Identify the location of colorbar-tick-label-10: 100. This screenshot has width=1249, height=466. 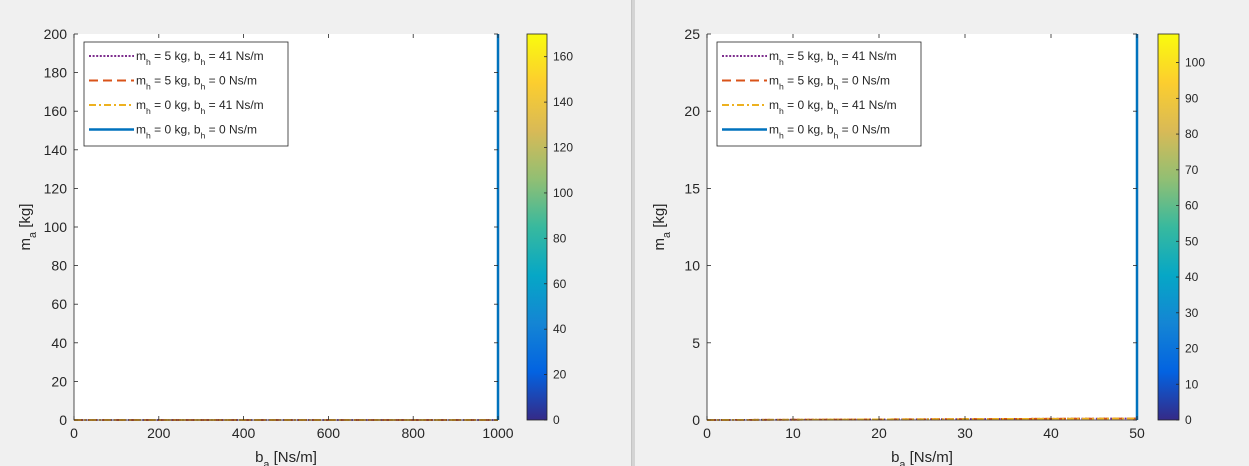
(1195, 63).